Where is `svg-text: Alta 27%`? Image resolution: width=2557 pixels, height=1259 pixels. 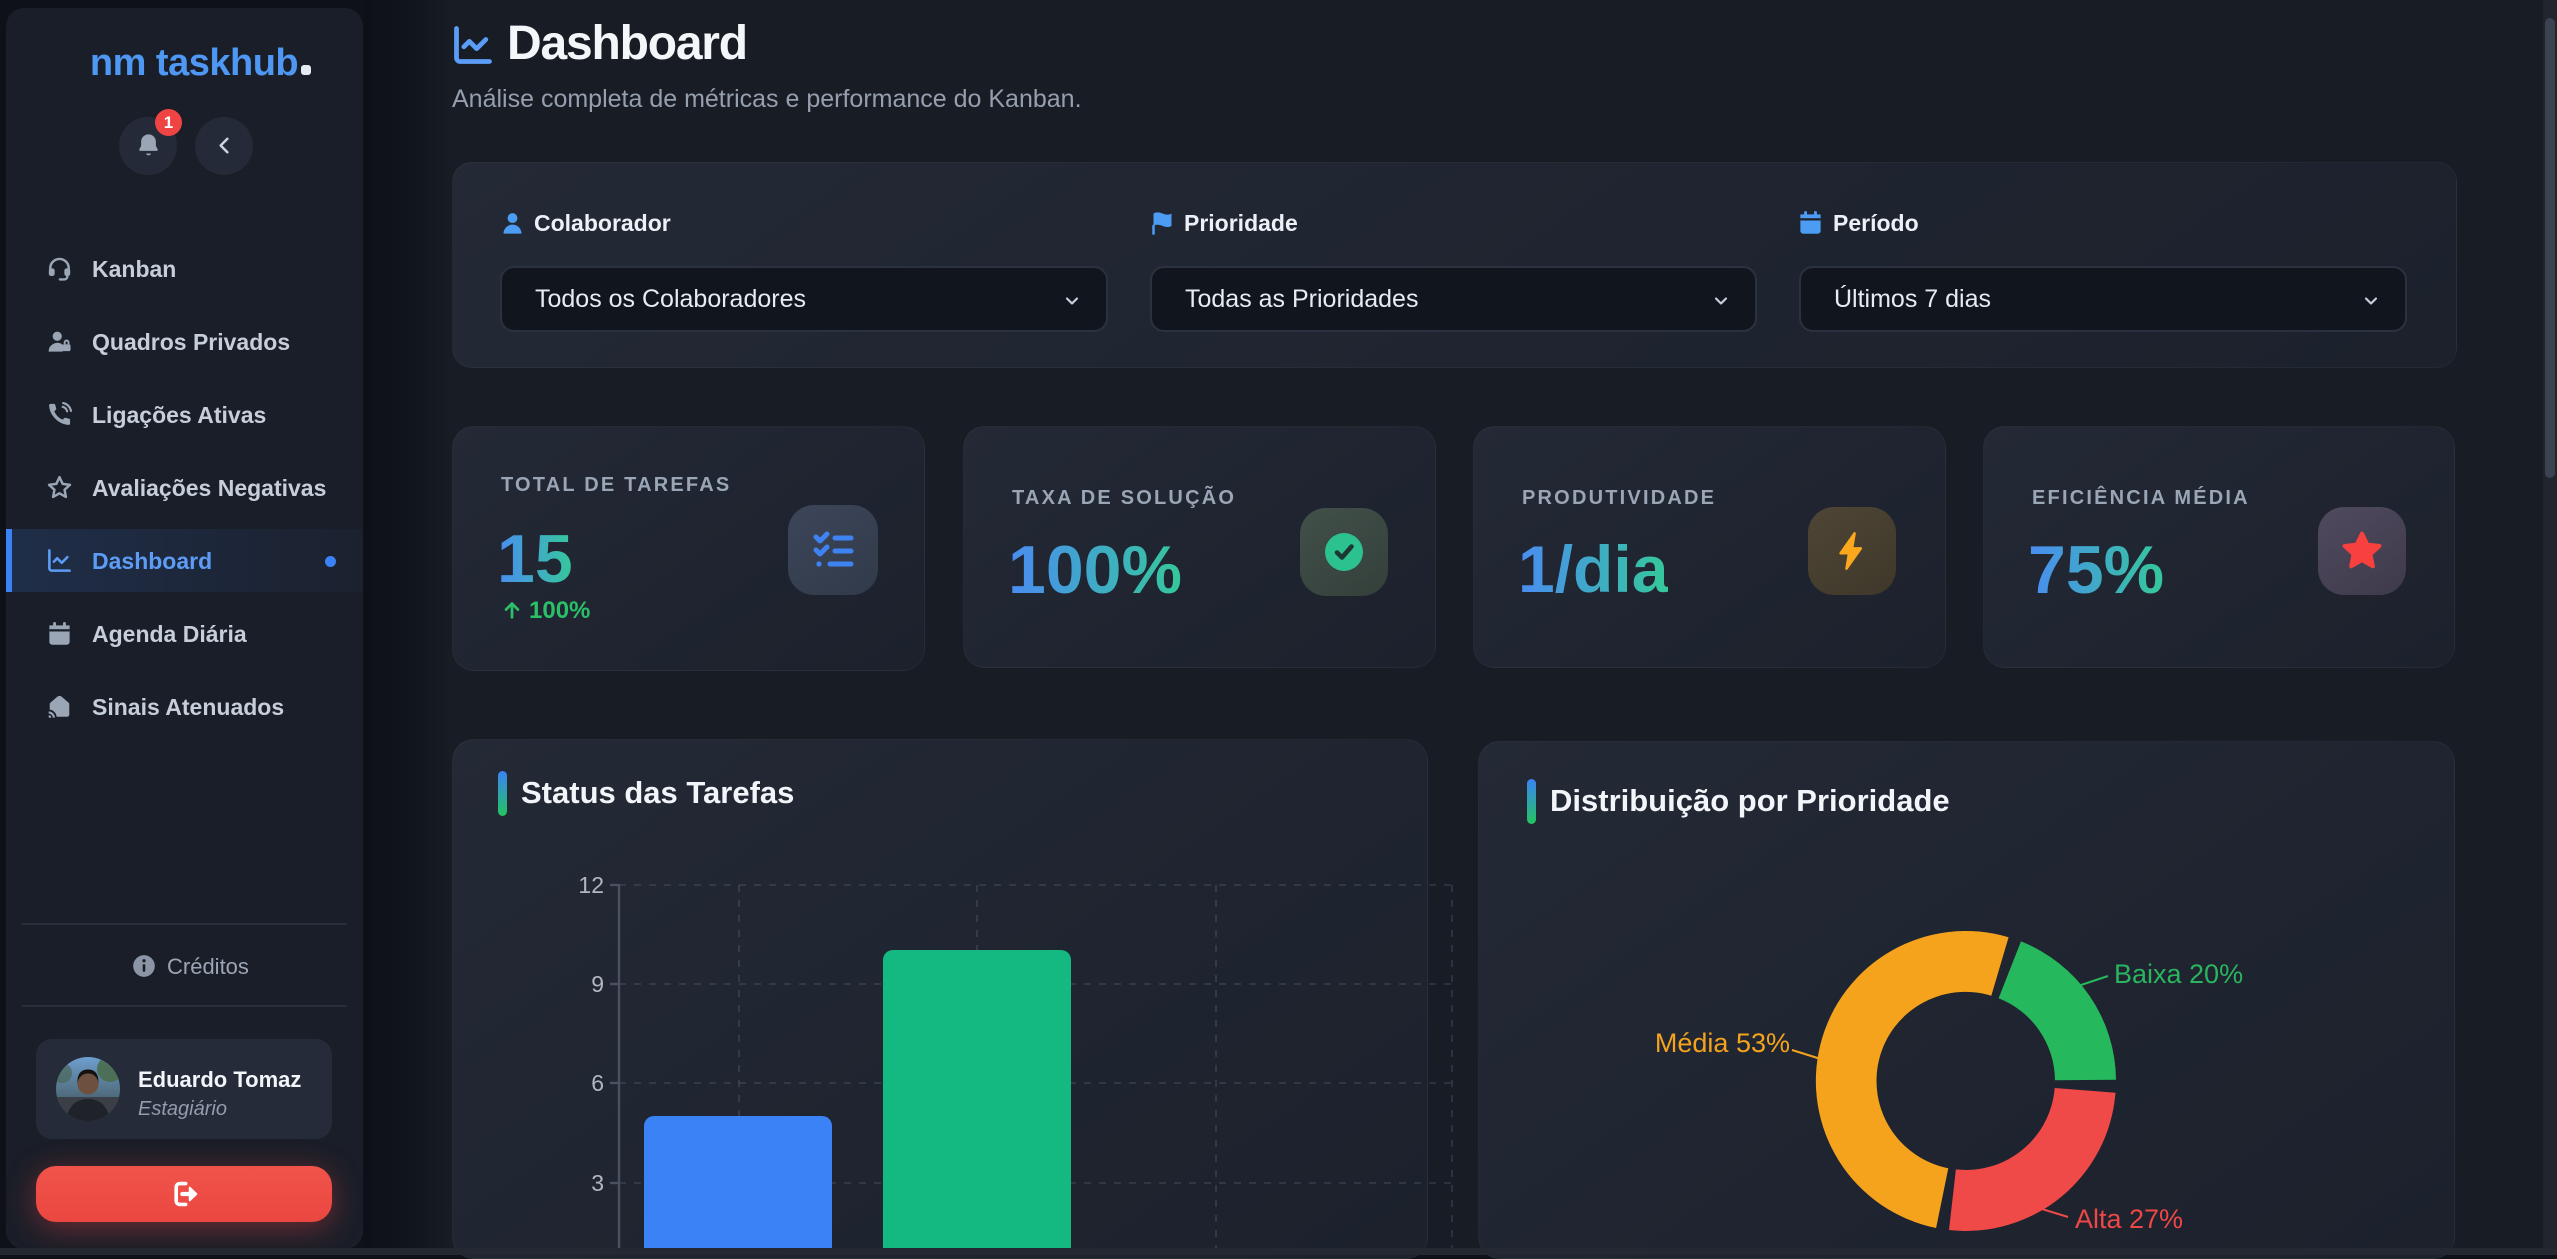
svg-text: Alta 27% is located at coordinates (2129, 1219).